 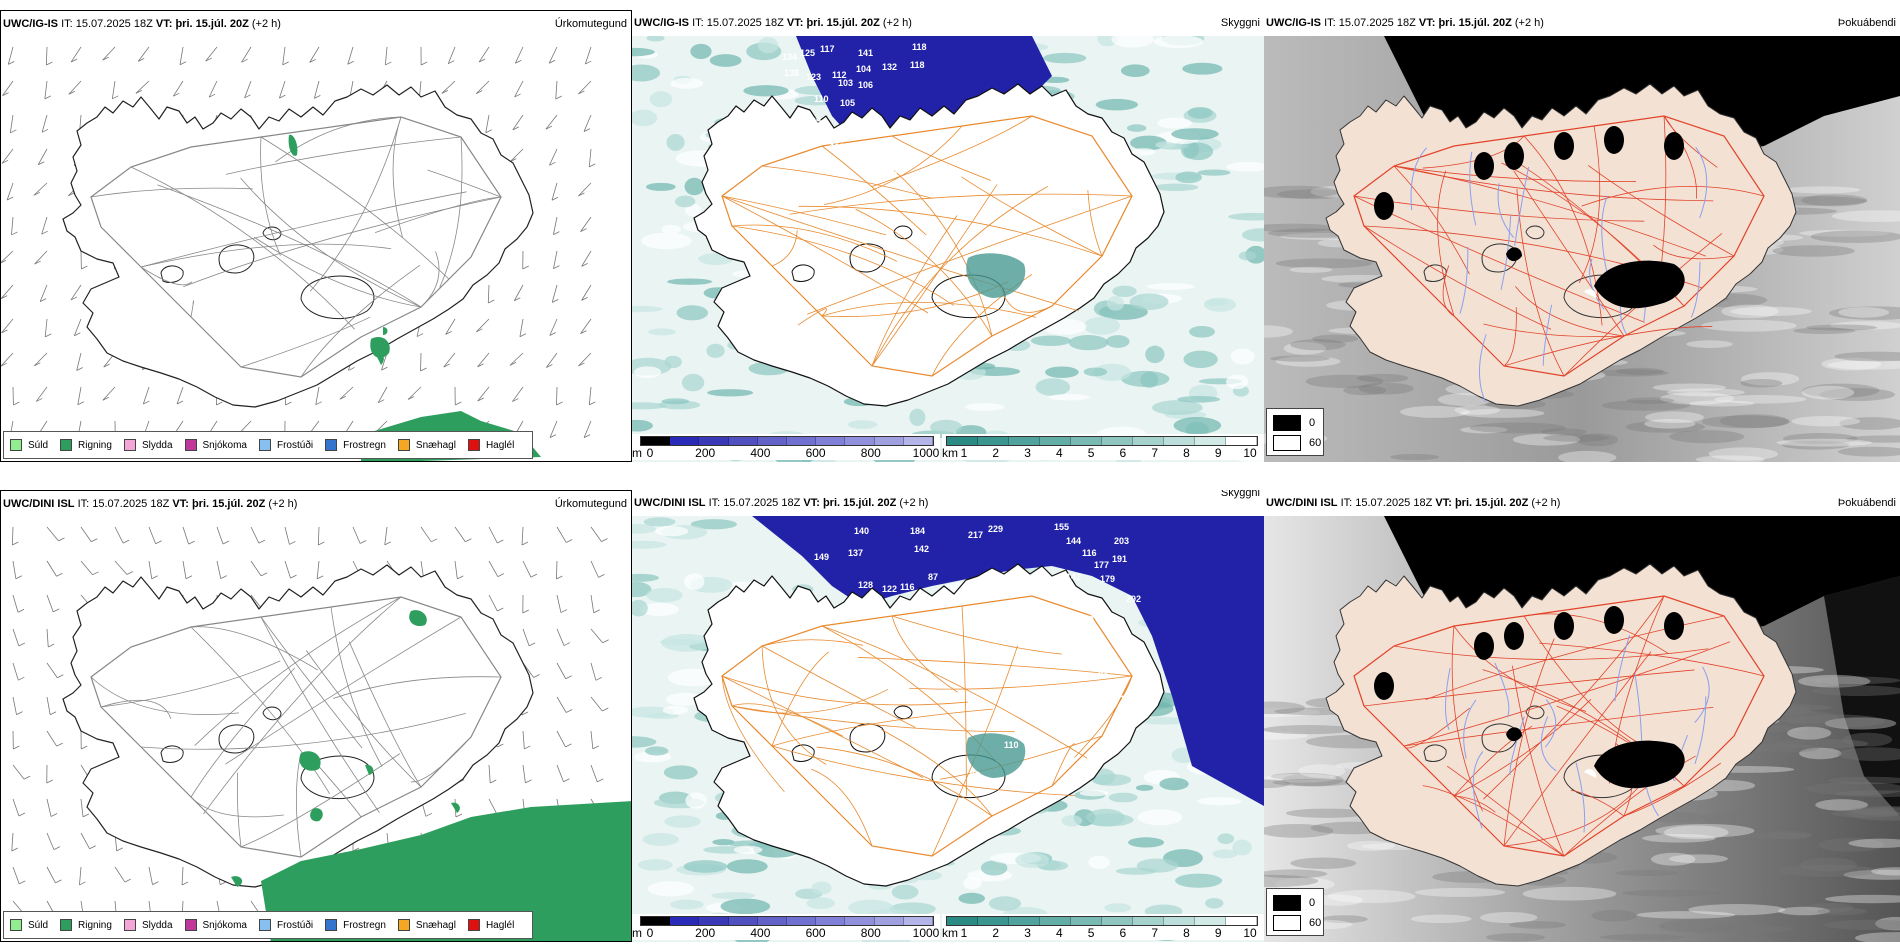 What do you see at coordinates (1135, 653) in the screenshot?
I see `visibility-value-label: 108` at bounding box center [1135, 653].